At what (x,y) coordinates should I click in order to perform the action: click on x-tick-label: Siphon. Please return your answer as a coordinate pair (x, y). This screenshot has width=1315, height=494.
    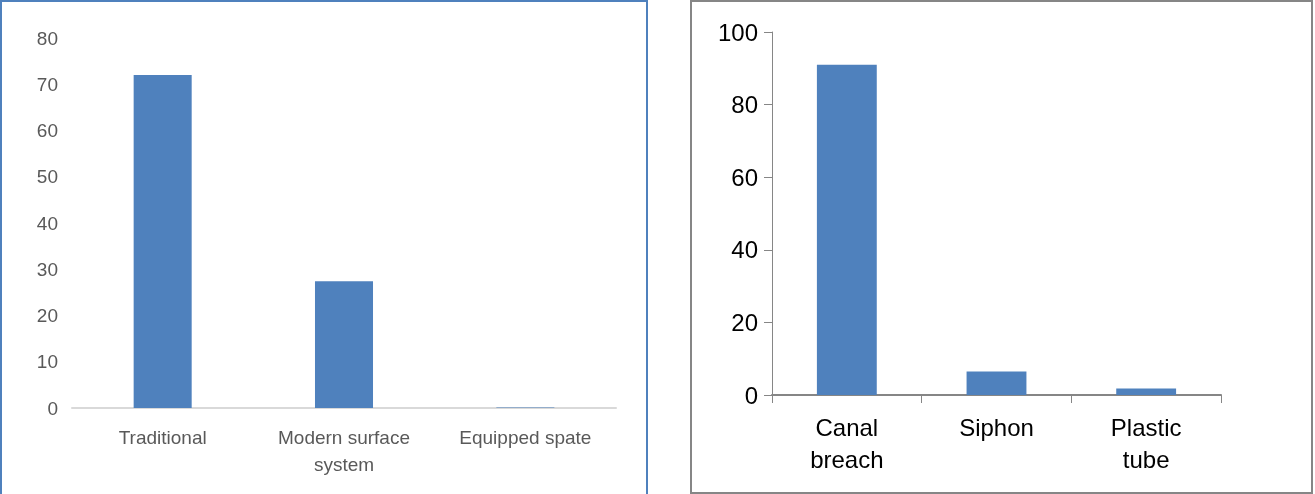
    Looking at the image, I should click on (996, 427).